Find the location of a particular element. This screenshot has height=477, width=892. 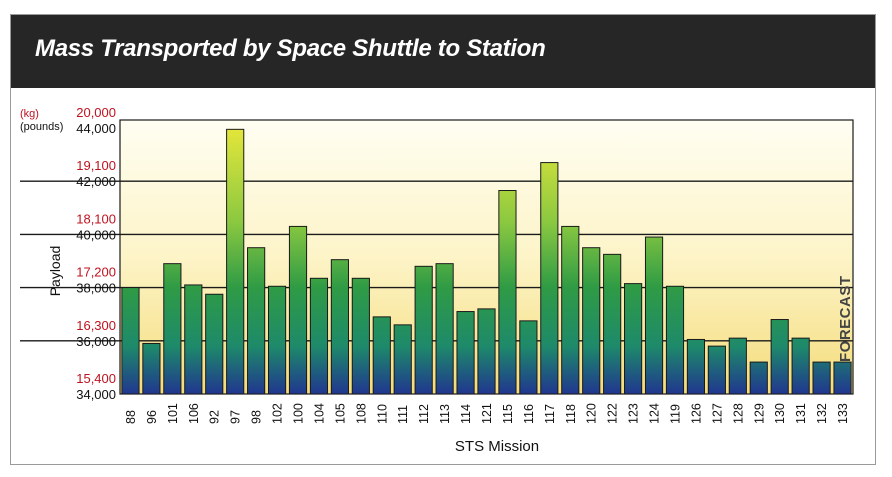

x-tick-label: 96 is located at coordinates (152, 417).